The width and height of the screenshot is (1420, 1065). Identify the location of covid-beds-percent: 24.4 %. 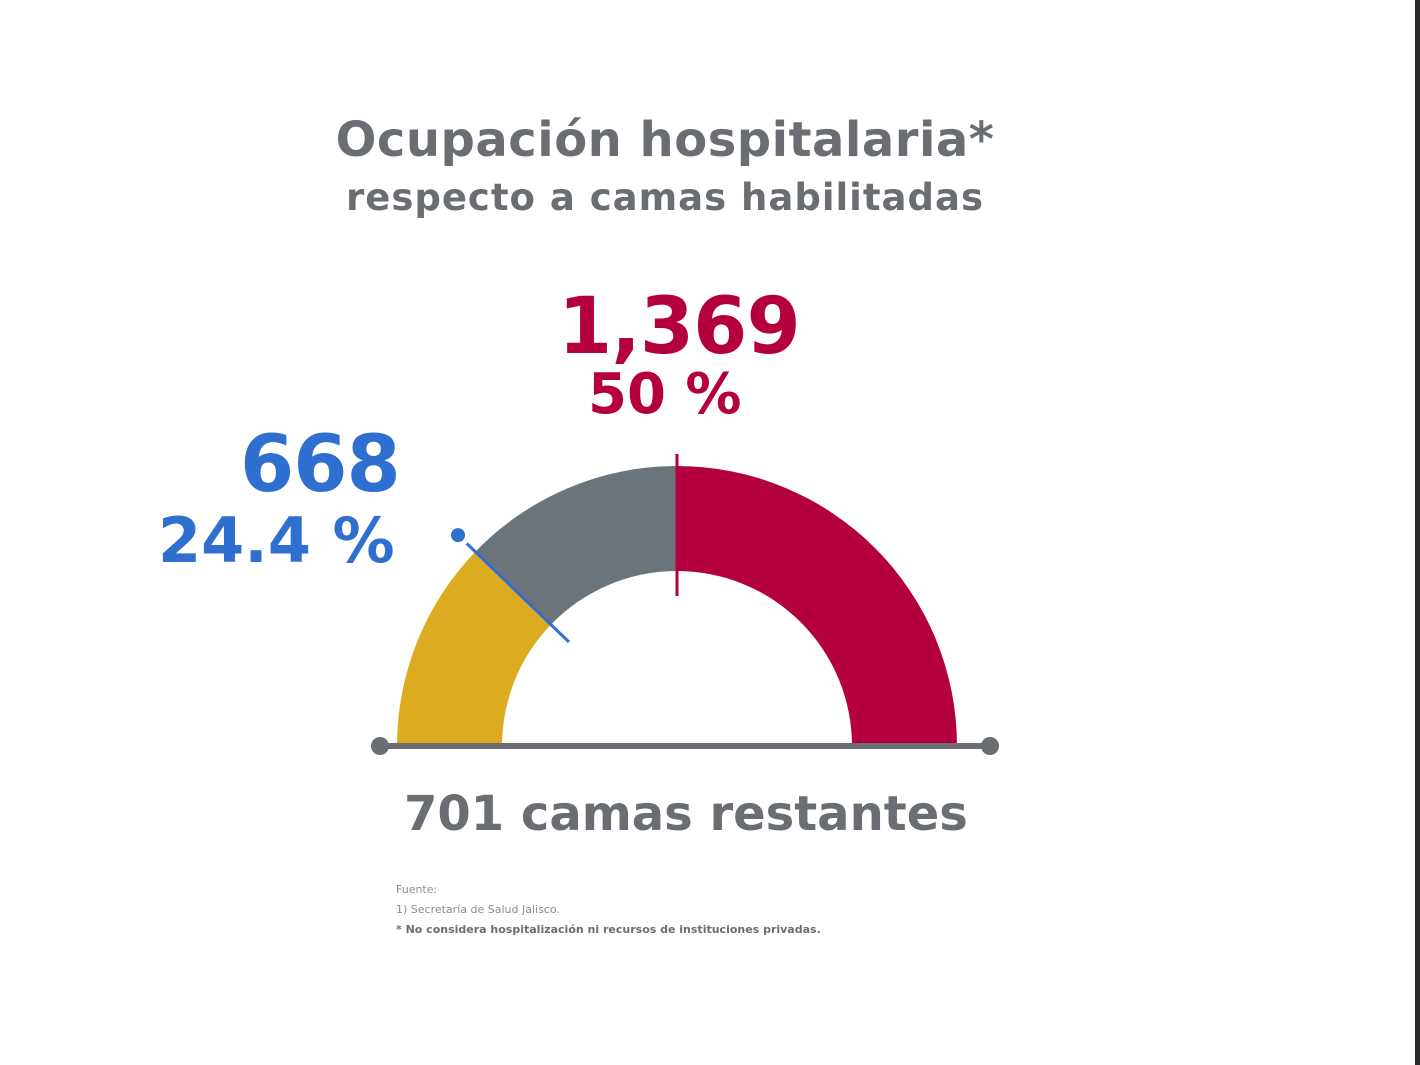
(276, 540).